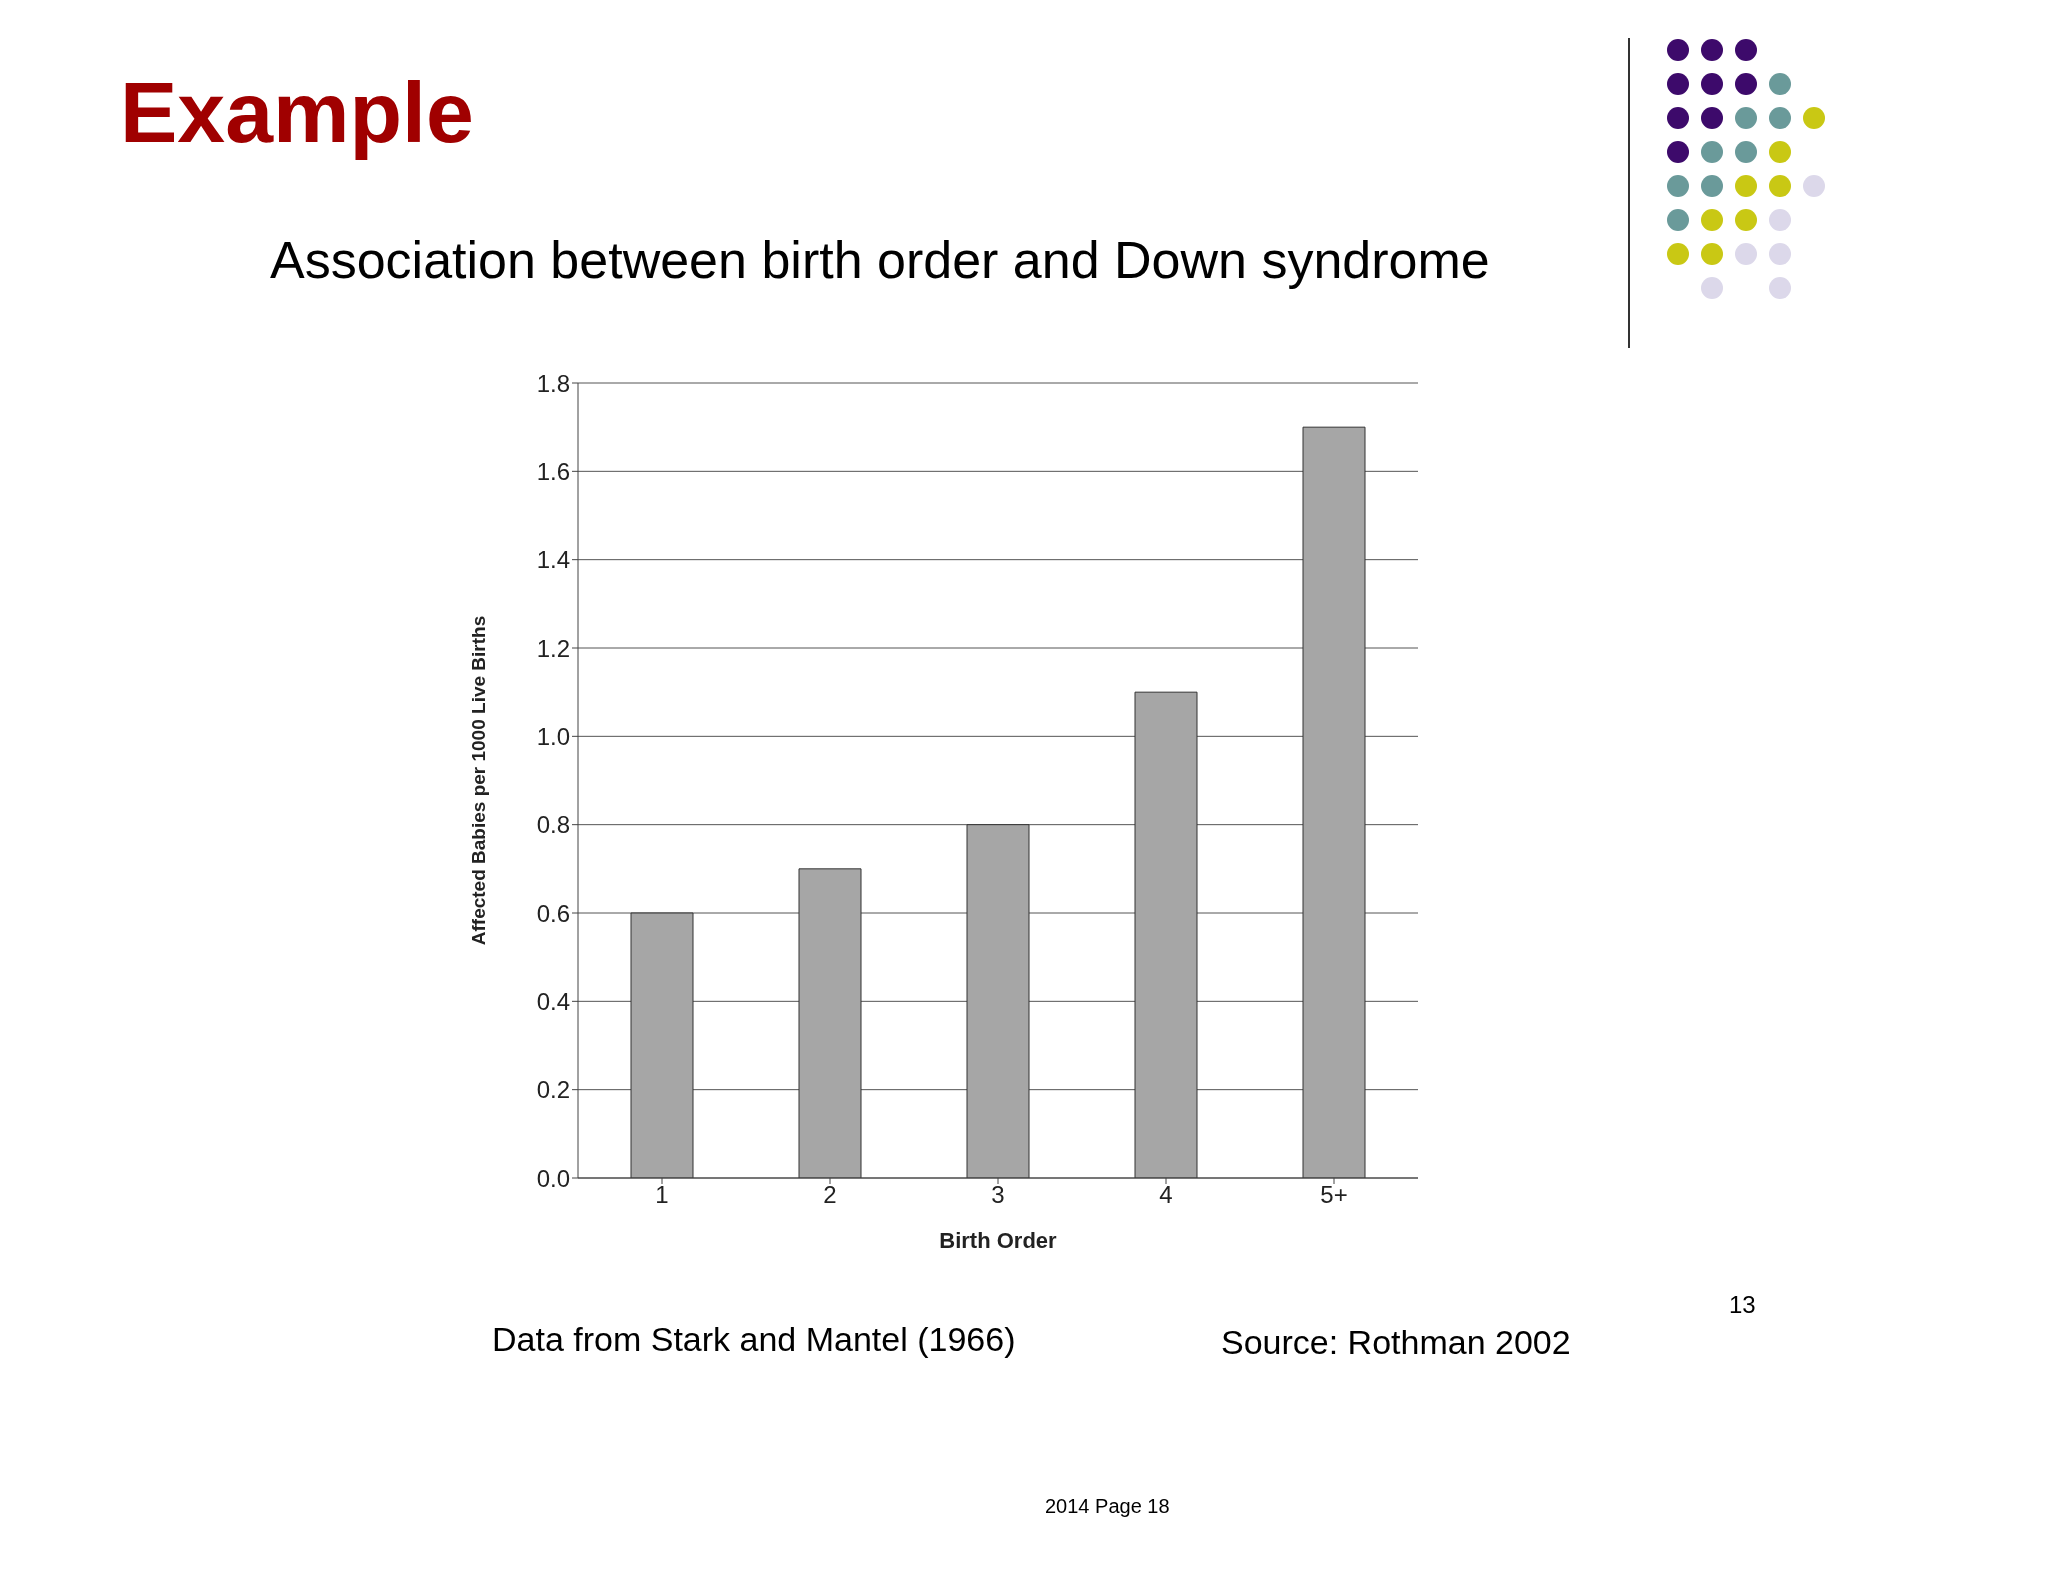 The width and height of the screenshot is (2048, 1582). I want to click on text: 13, so click(1742, 1305).